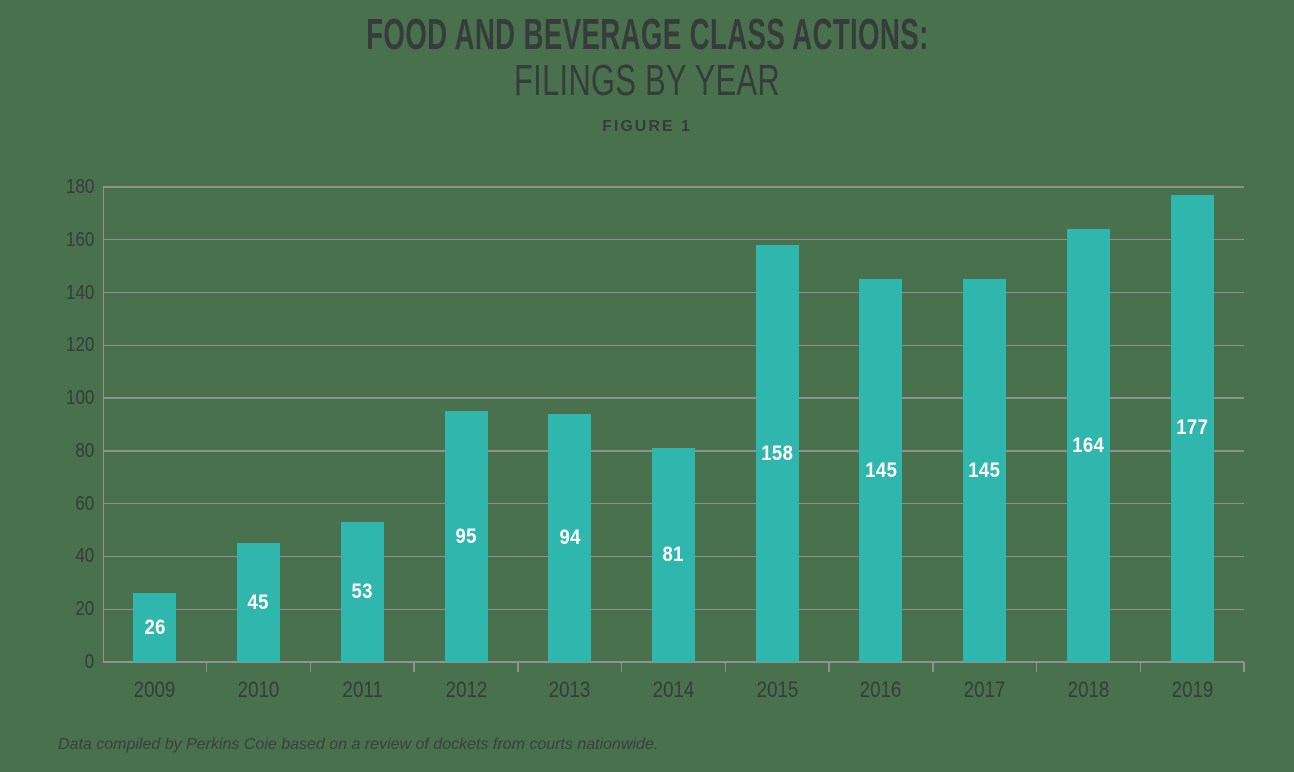 This screenshot has height=772, width=1294. I want to click on chart-title-line2-text: FILINGS BY YEAR, so click(647, 80).